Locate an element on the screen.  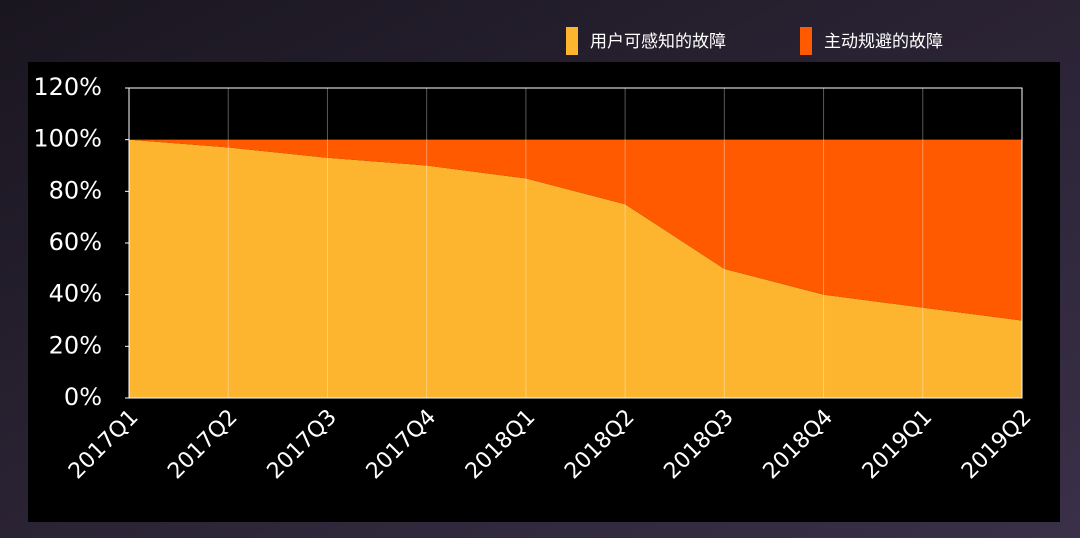
legend-label: 用户可感知的故障 is located at coordinates (658, 42).